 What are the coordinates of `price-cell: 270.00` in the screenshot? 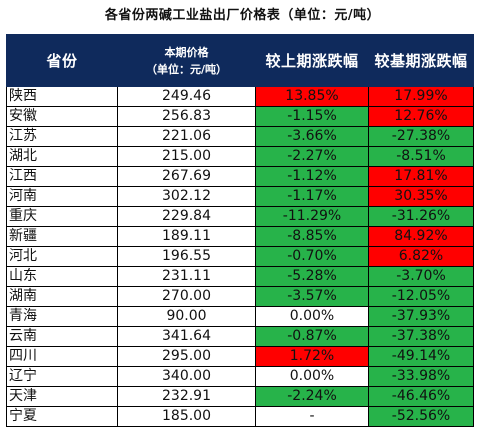 It's located at (186, 296).